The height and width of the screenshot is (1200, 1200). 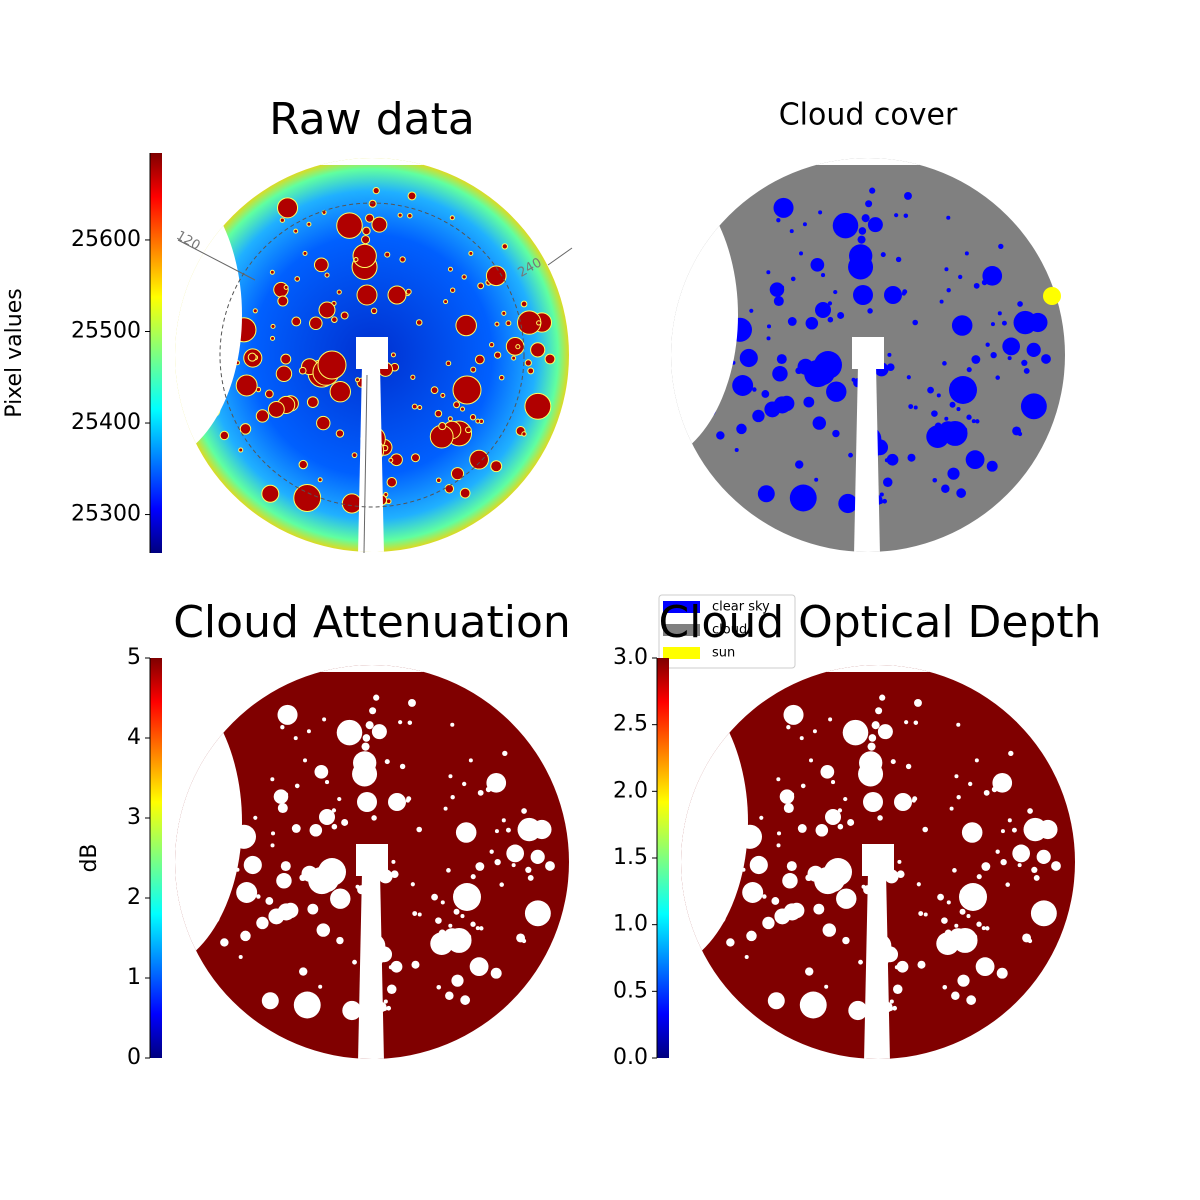 What do you see at coordinates (372, 622) in the screenshot?
I see `panel-title: Cloud Attenuation` at bounding box center [372, 622].